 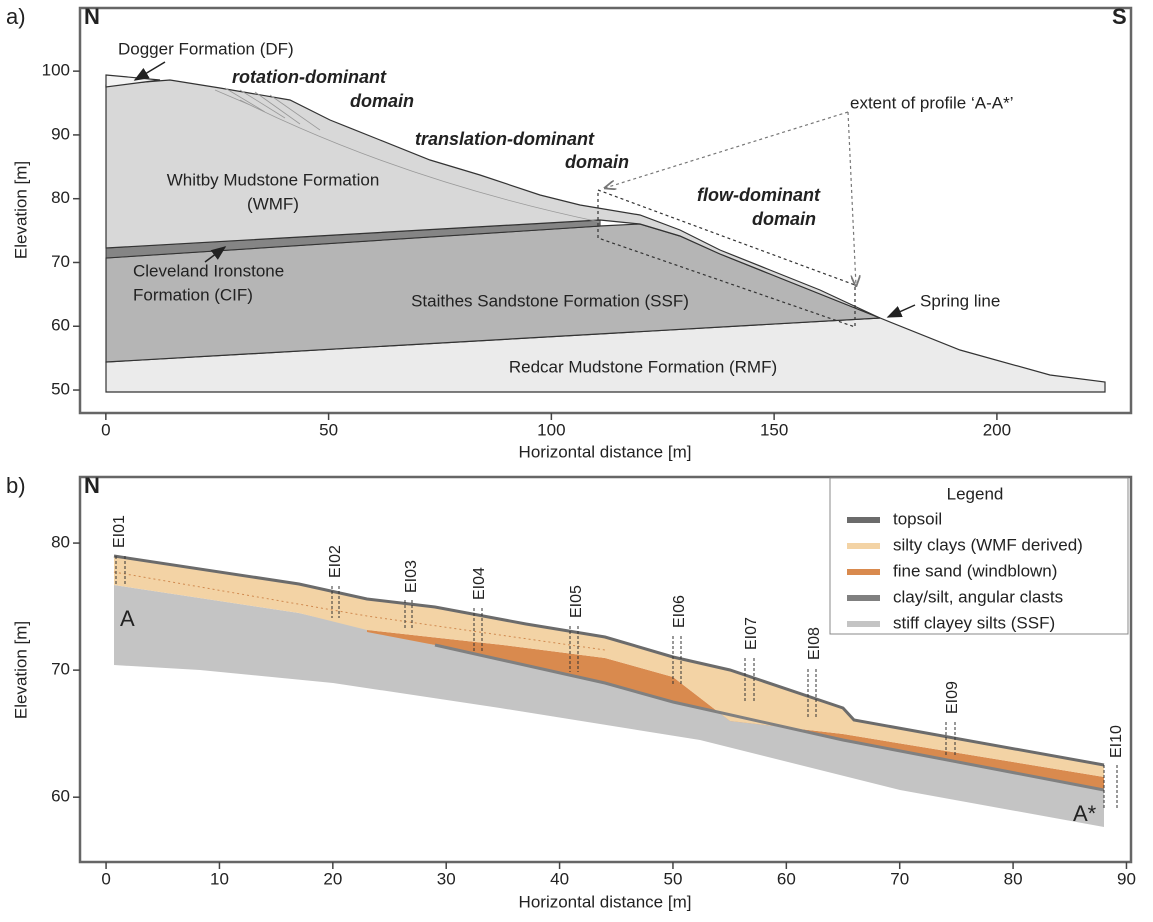 What do you see at coordinates (559, 878) in the screenshot?
I see `x-tick-label: 40` at bounding box center [559, 878].